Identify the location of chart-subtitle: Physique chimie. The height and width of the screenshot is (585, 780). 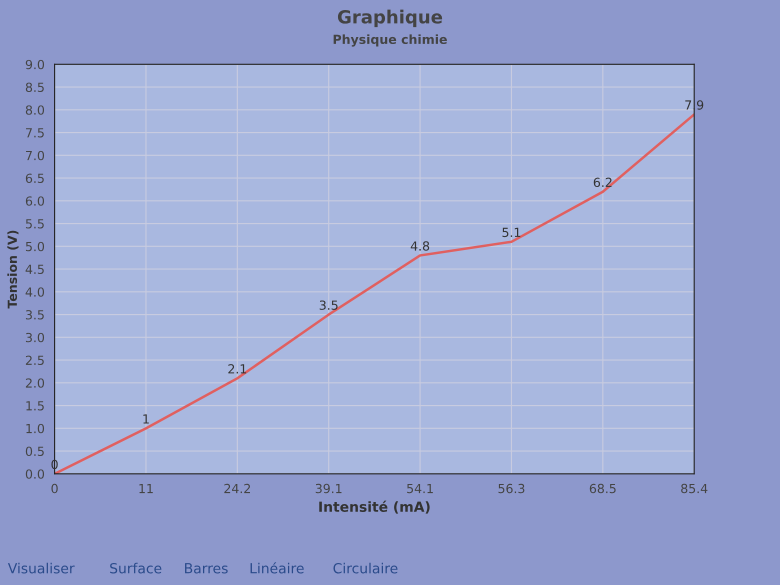
(390, 40).